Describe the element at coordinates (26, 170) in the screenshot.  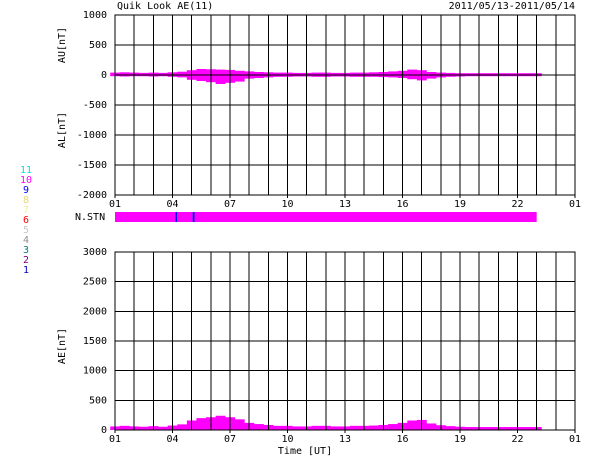
I see `station-legend-label: 11` at that location.